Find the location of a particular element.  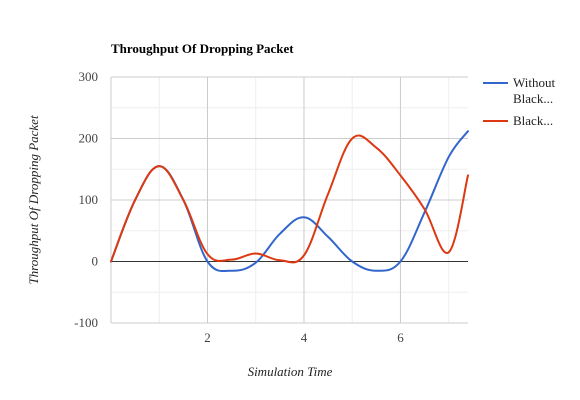

y-tick-label: 200 is located at coordinates (89, 138).